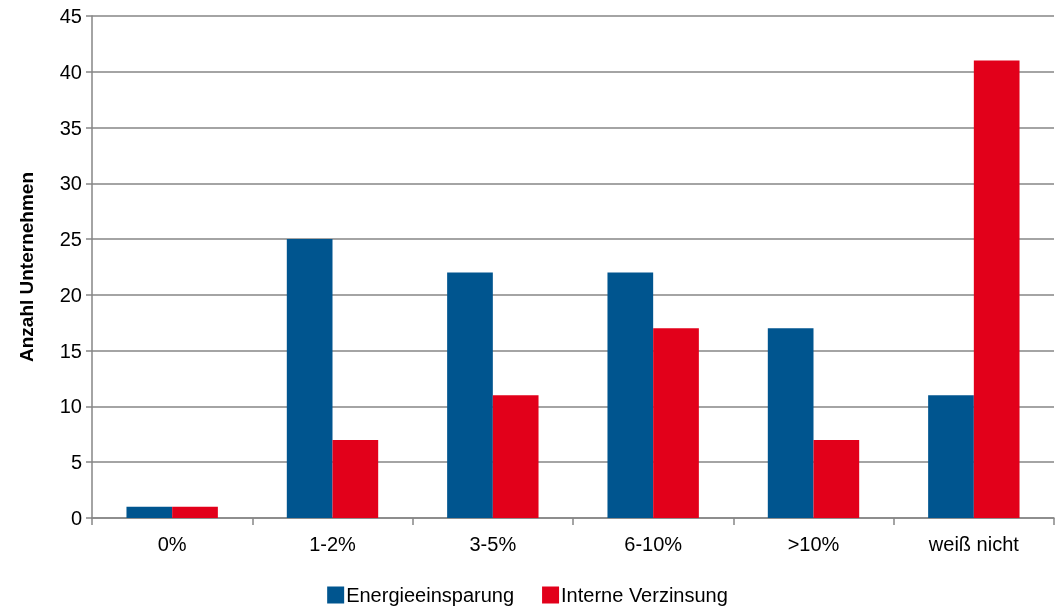 The image size is (1055, 612). Describe the element at coordinates (70, 16) in the screenshot. I see `y-tick-label: 45` at that location.